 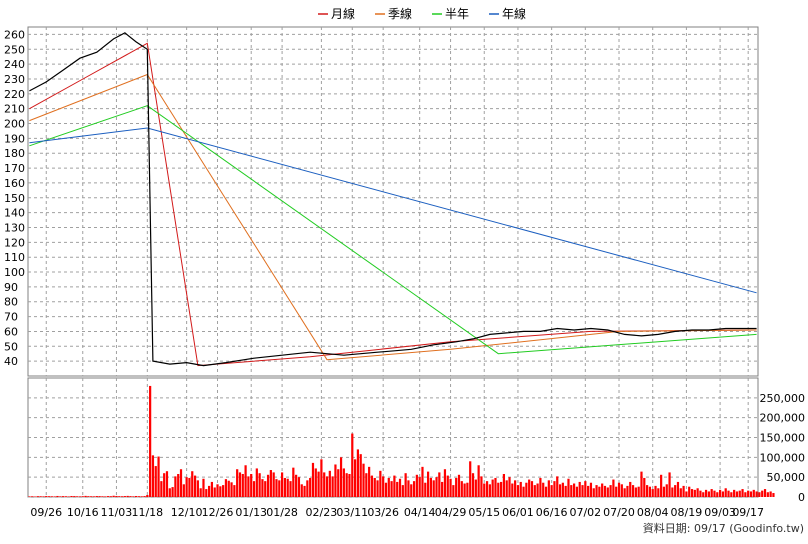 I want to click on legend: 月線季線半年年線, so click(x=422, y=13).